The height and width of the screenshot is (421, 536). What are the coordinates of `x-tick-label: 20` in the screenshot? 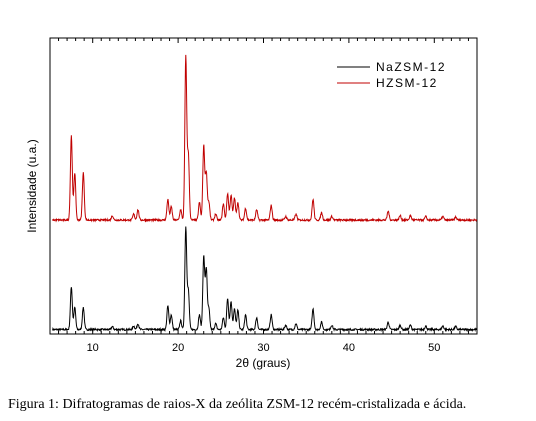 It's located at (178, 348).